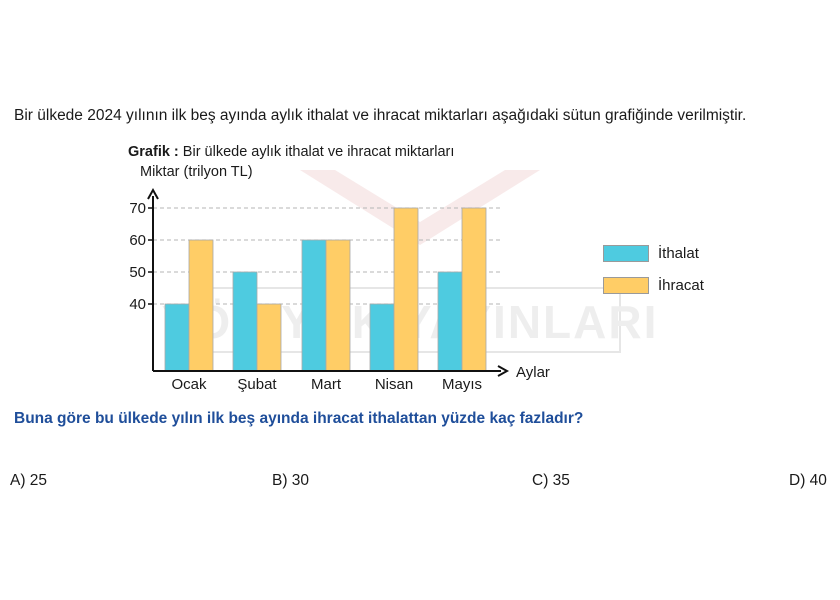  What do you see at coordinates (420, 207) in the screenshot?
I see `watermark-logo-shape` at bounding box center [420, 207].